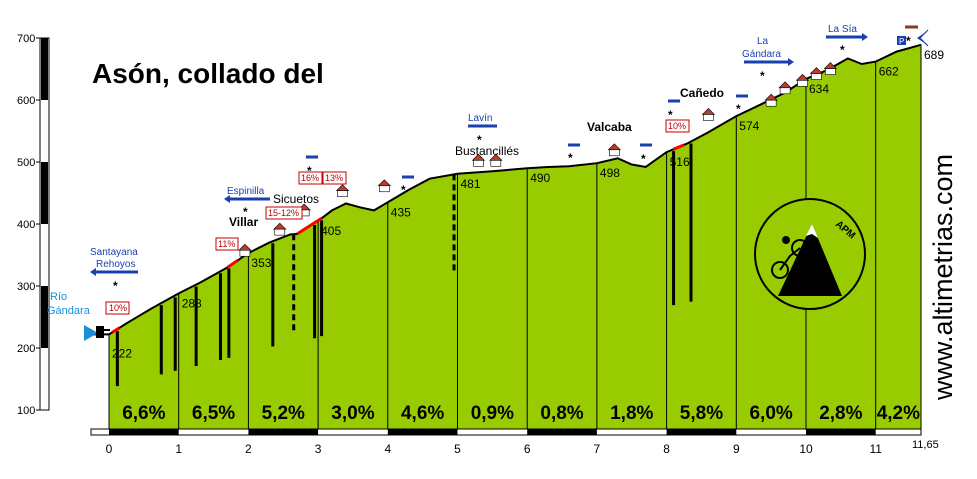 The image size is (977, 479). I want to click on place-villar: Villar, so click(243, 222).